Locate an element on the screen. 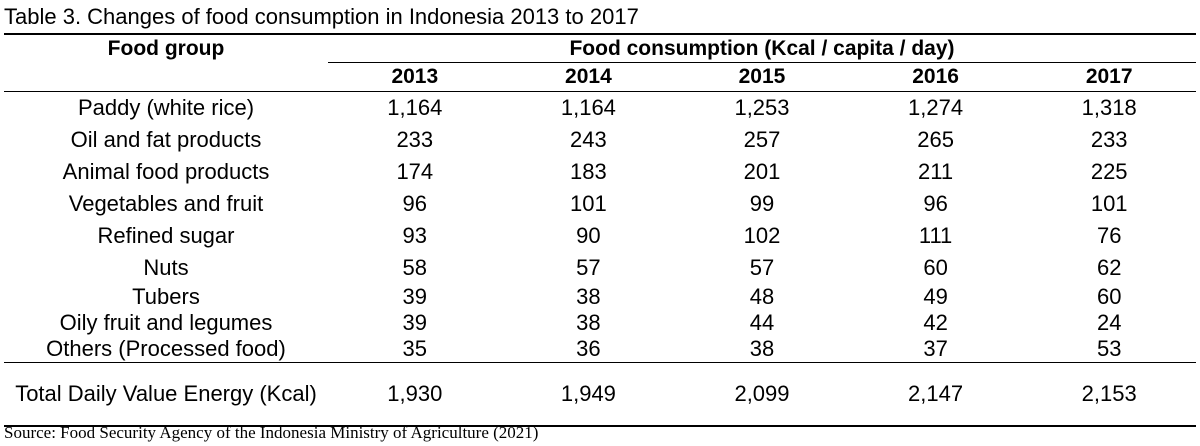  table-row: Nuts 58 57 57 60 62 is located at coordinates (600, 268).